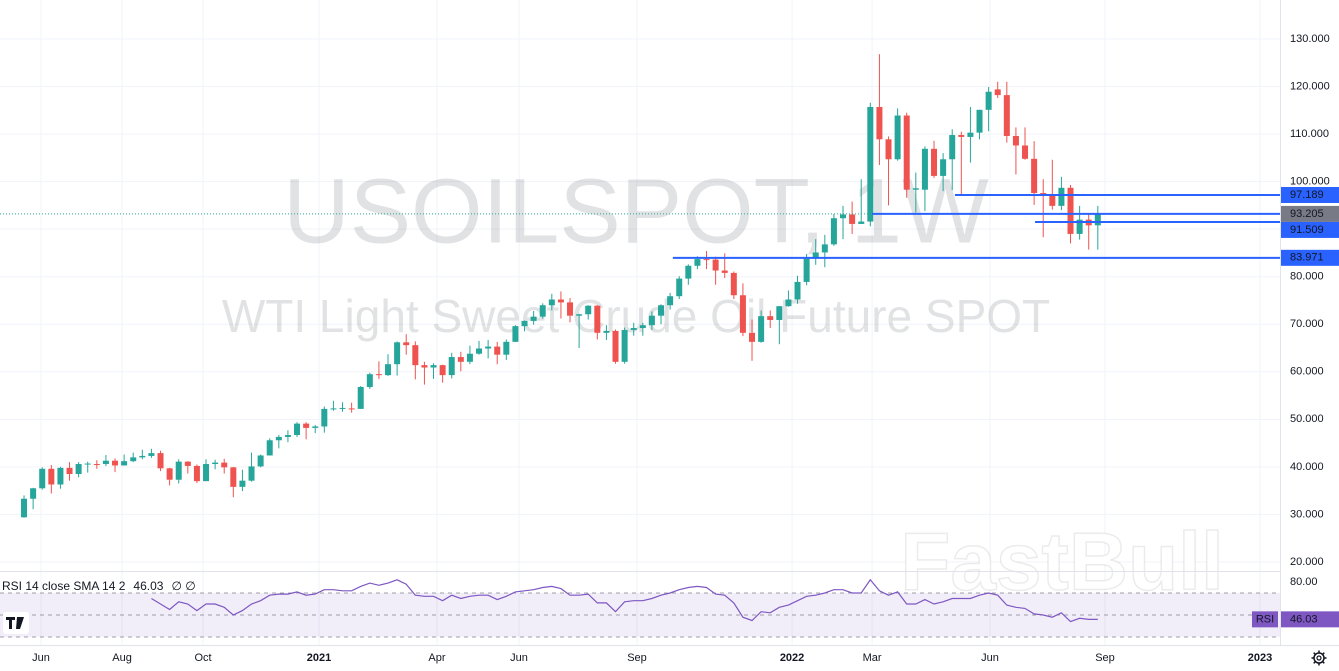  Describe the element at coordinates (1304, 619) in the screenshot. I see `rsi-value-tag: 46.03` at that location.